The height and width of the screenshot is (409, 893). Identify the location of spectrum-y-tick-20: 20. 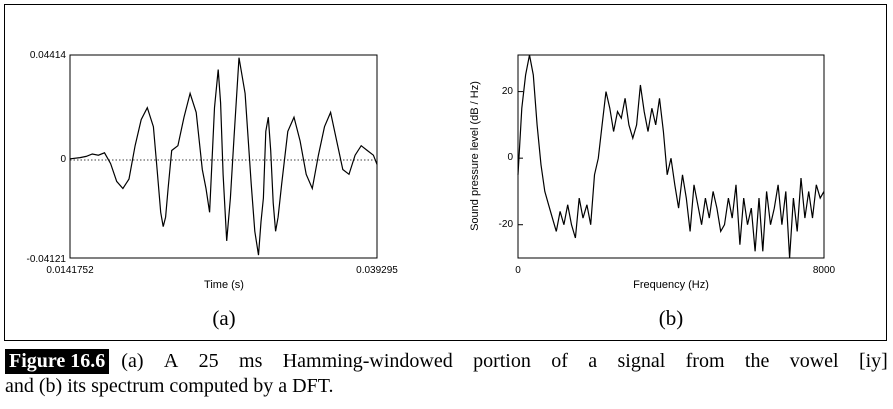
(508, 91).